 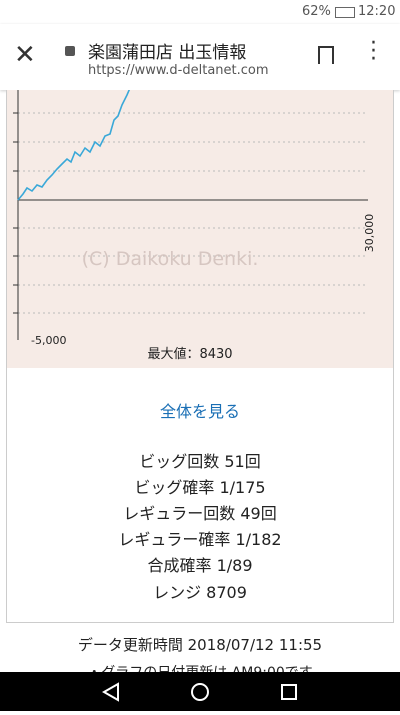 I want to click on menu-button: · · ·, so click(x=373, y=51).